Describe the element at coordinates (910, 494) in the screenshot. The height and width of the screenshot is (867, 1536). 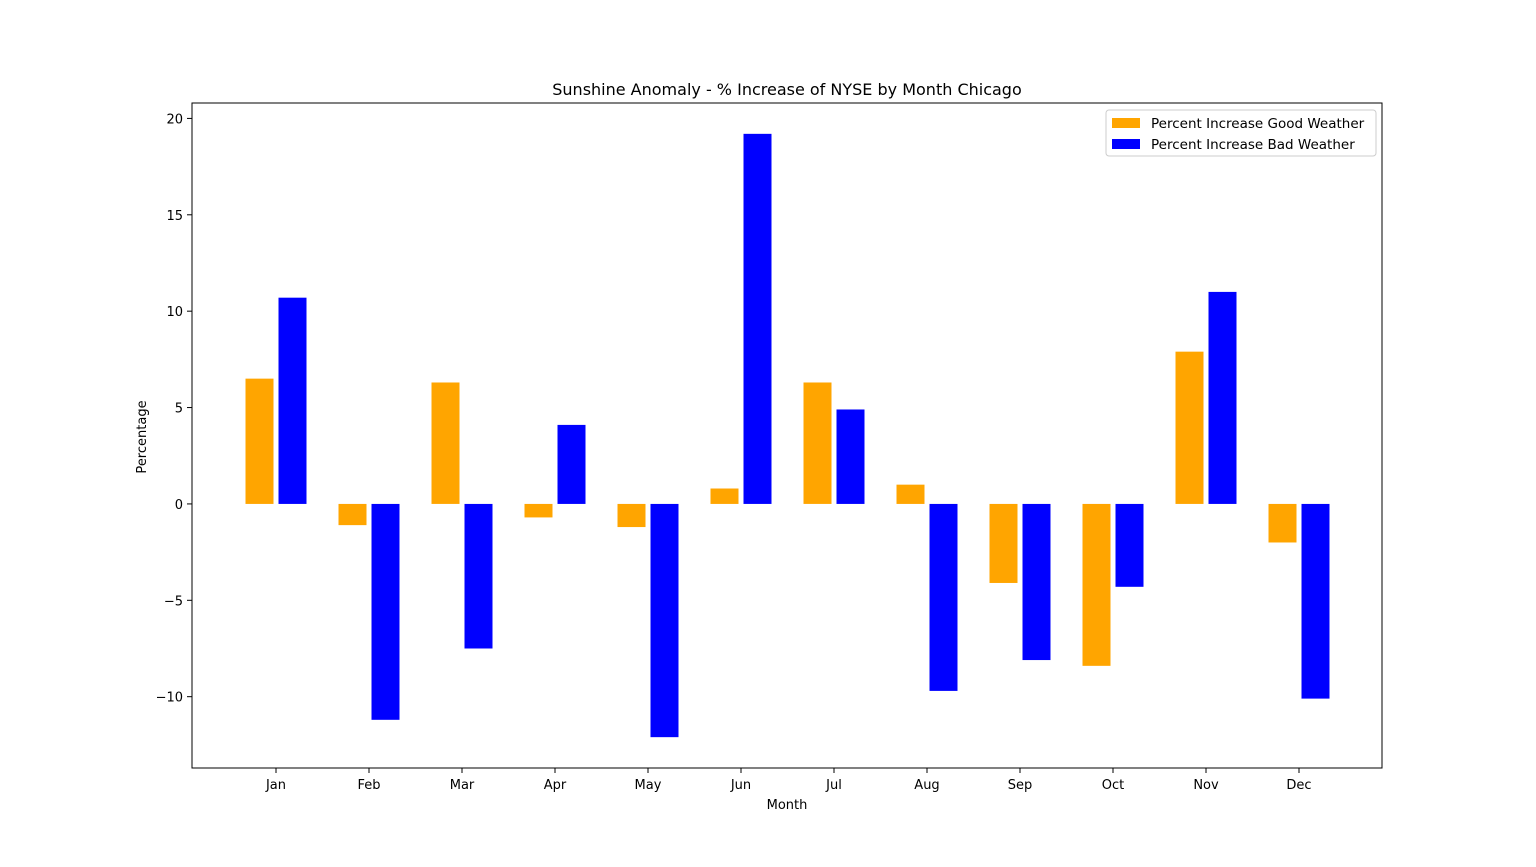
I see `bar-good-weather-aug` at that location.